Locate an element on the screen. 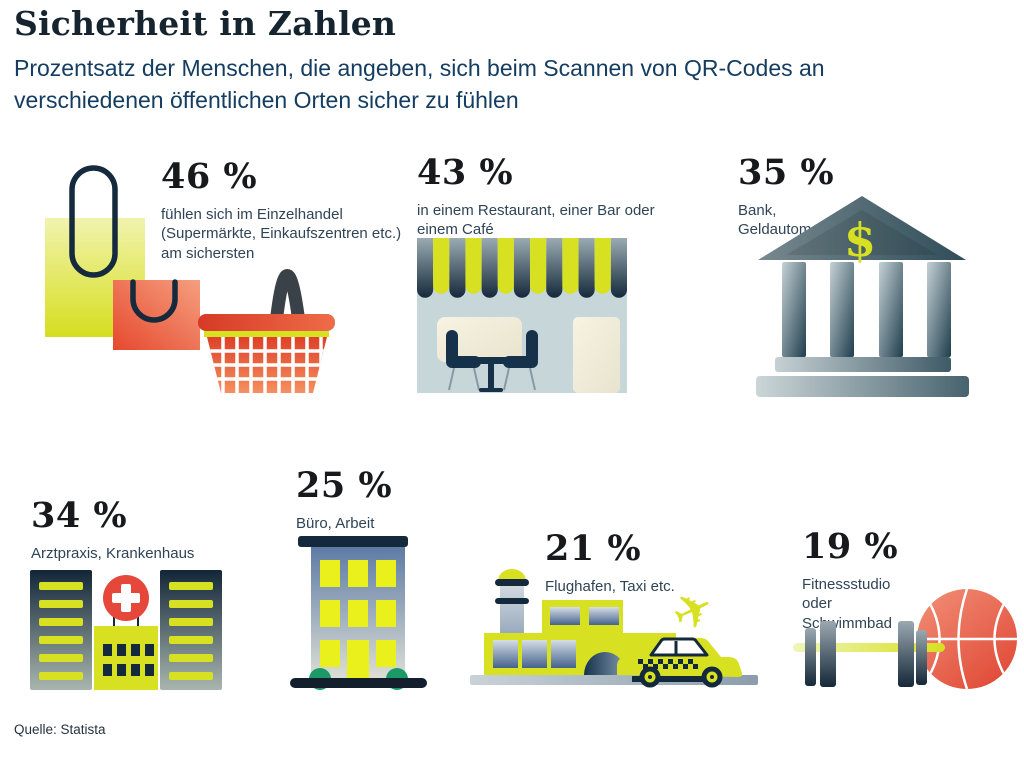 The width and height of the screenshot is (1024, 761). red-shopping-bag is located at coordinates (156, 314).